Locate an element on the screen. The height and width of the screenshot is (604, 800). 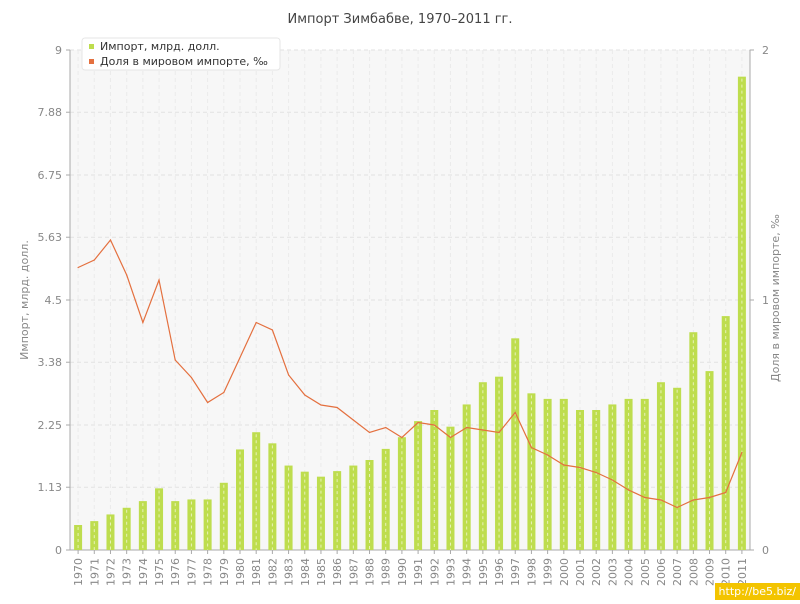
x-tick-label: 2006 is located at coordinates (661, 572).